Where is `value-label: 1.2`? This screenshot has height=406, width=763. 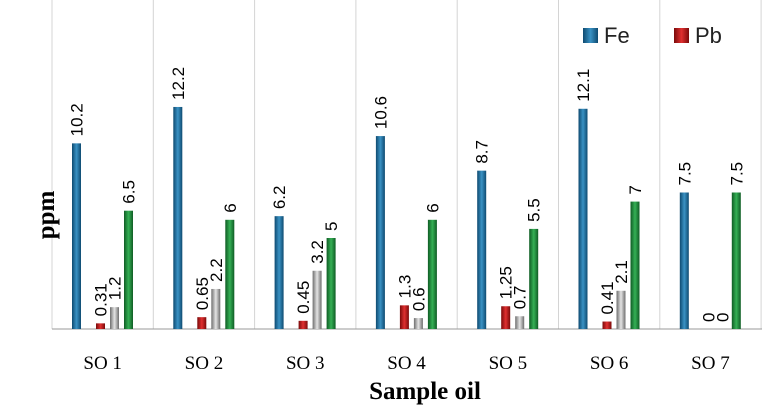
value-label: 1.2 is located at coordinates (115, 289).